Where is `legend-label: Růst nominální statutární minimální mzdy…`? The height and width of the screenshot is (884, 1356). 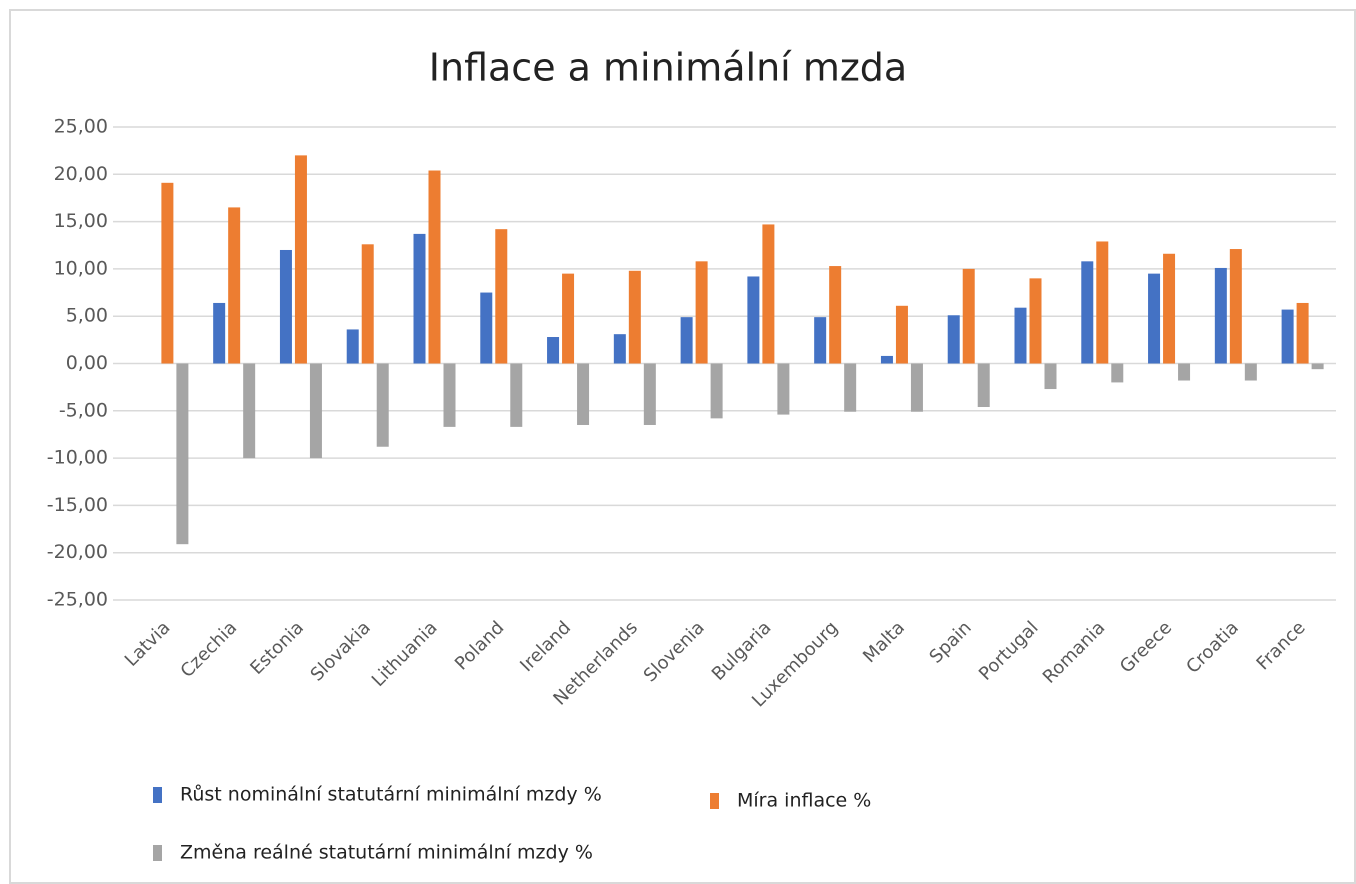 legend-label: Růst nominální statutární minimální mzdy… is located at coordinates (391, 795).